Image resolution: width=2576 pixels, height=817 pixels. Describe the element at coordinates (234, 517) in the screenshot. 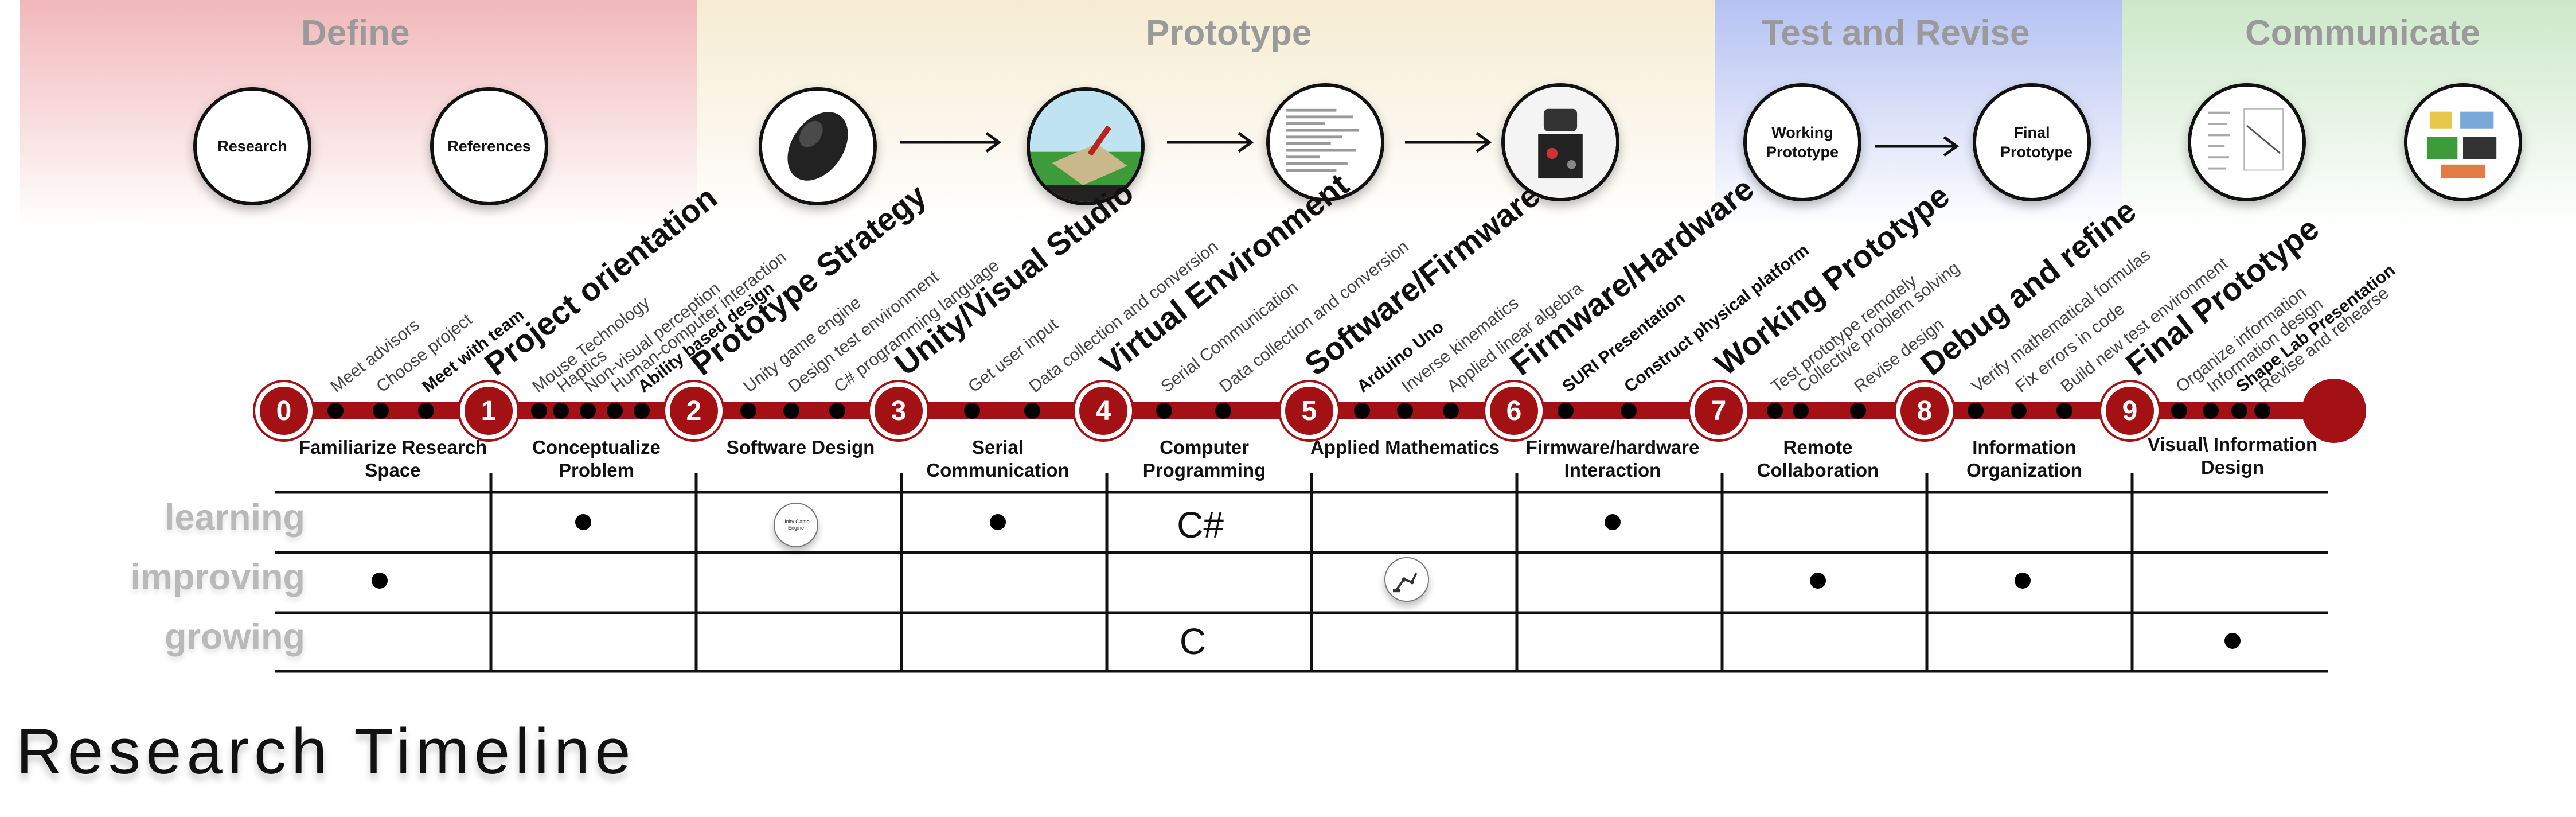

I see `row-label-learning: learning` at that location.